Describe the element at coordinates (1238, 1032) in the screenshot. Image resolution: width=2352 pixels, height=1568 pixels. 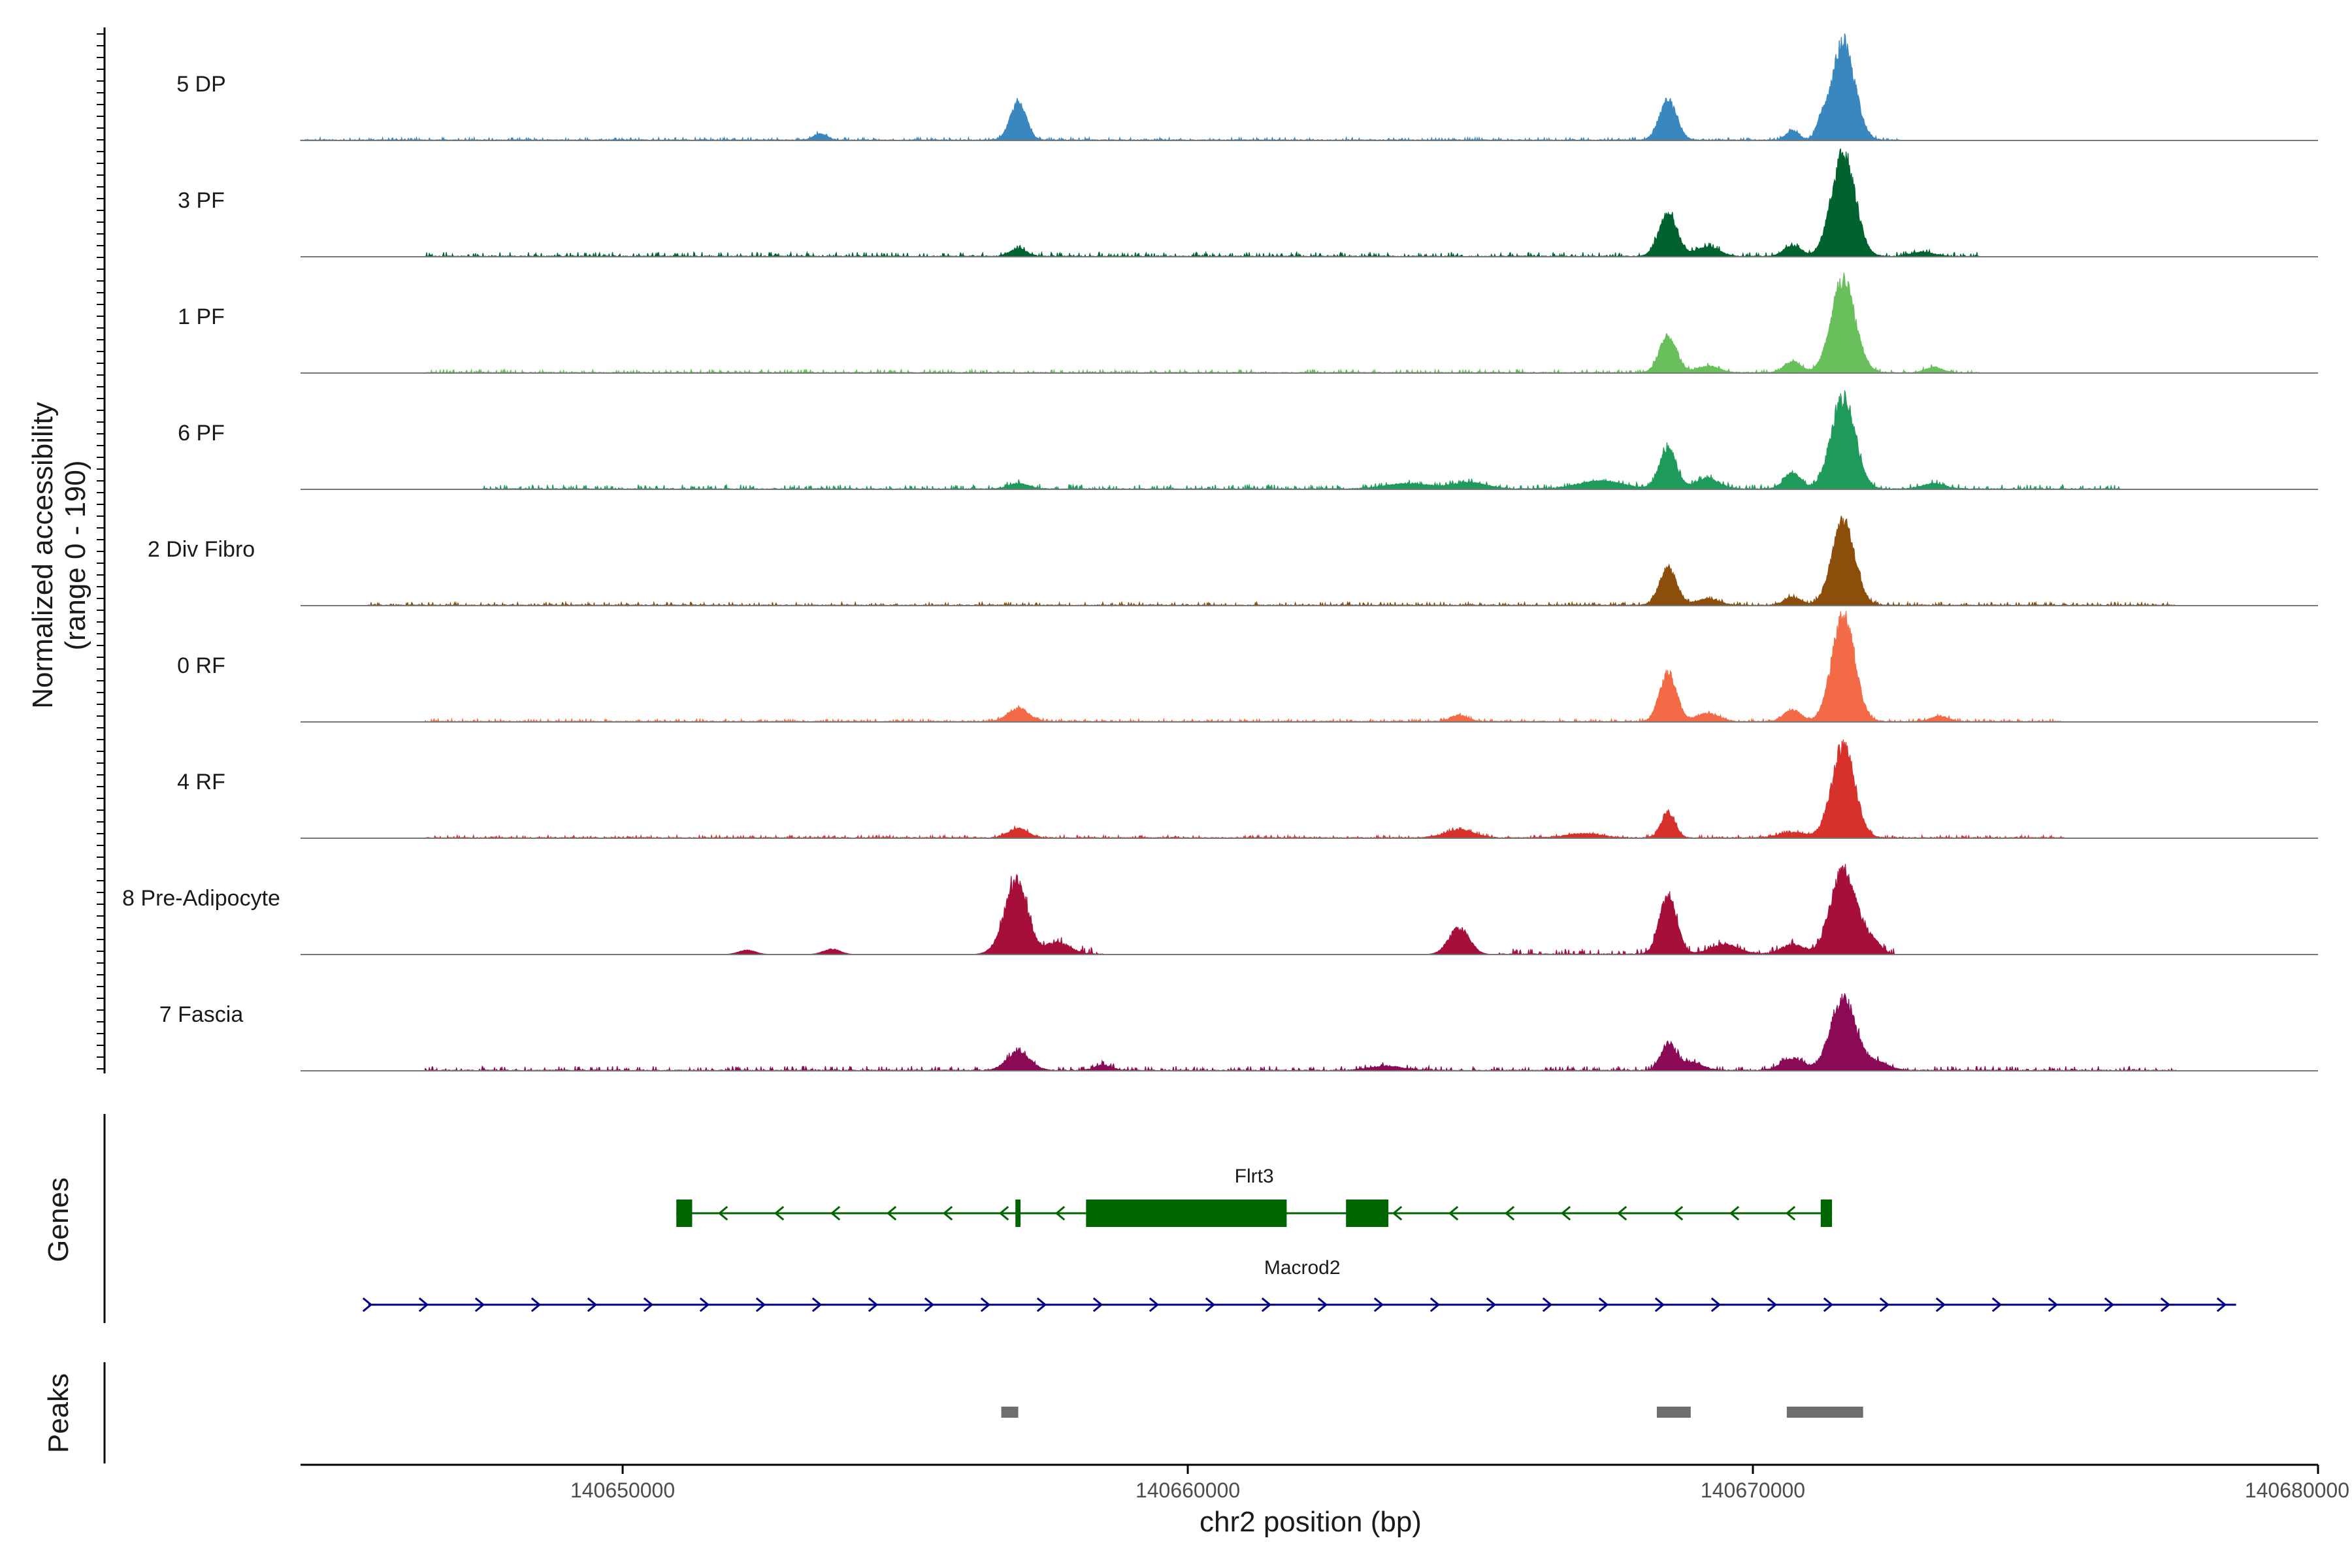
I see `track-7-fascia: 7 Fascia` at that location.